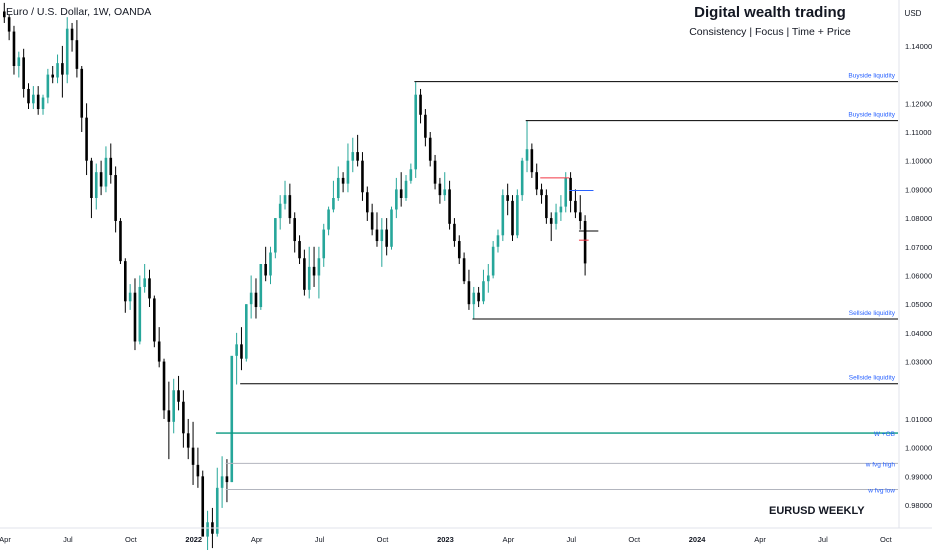 The image size is (932, 555). What do you see at coordinates (872, 313) in the screenshot?
I see `level-label: Sellside liquidity` at bounding box center [872, 313].